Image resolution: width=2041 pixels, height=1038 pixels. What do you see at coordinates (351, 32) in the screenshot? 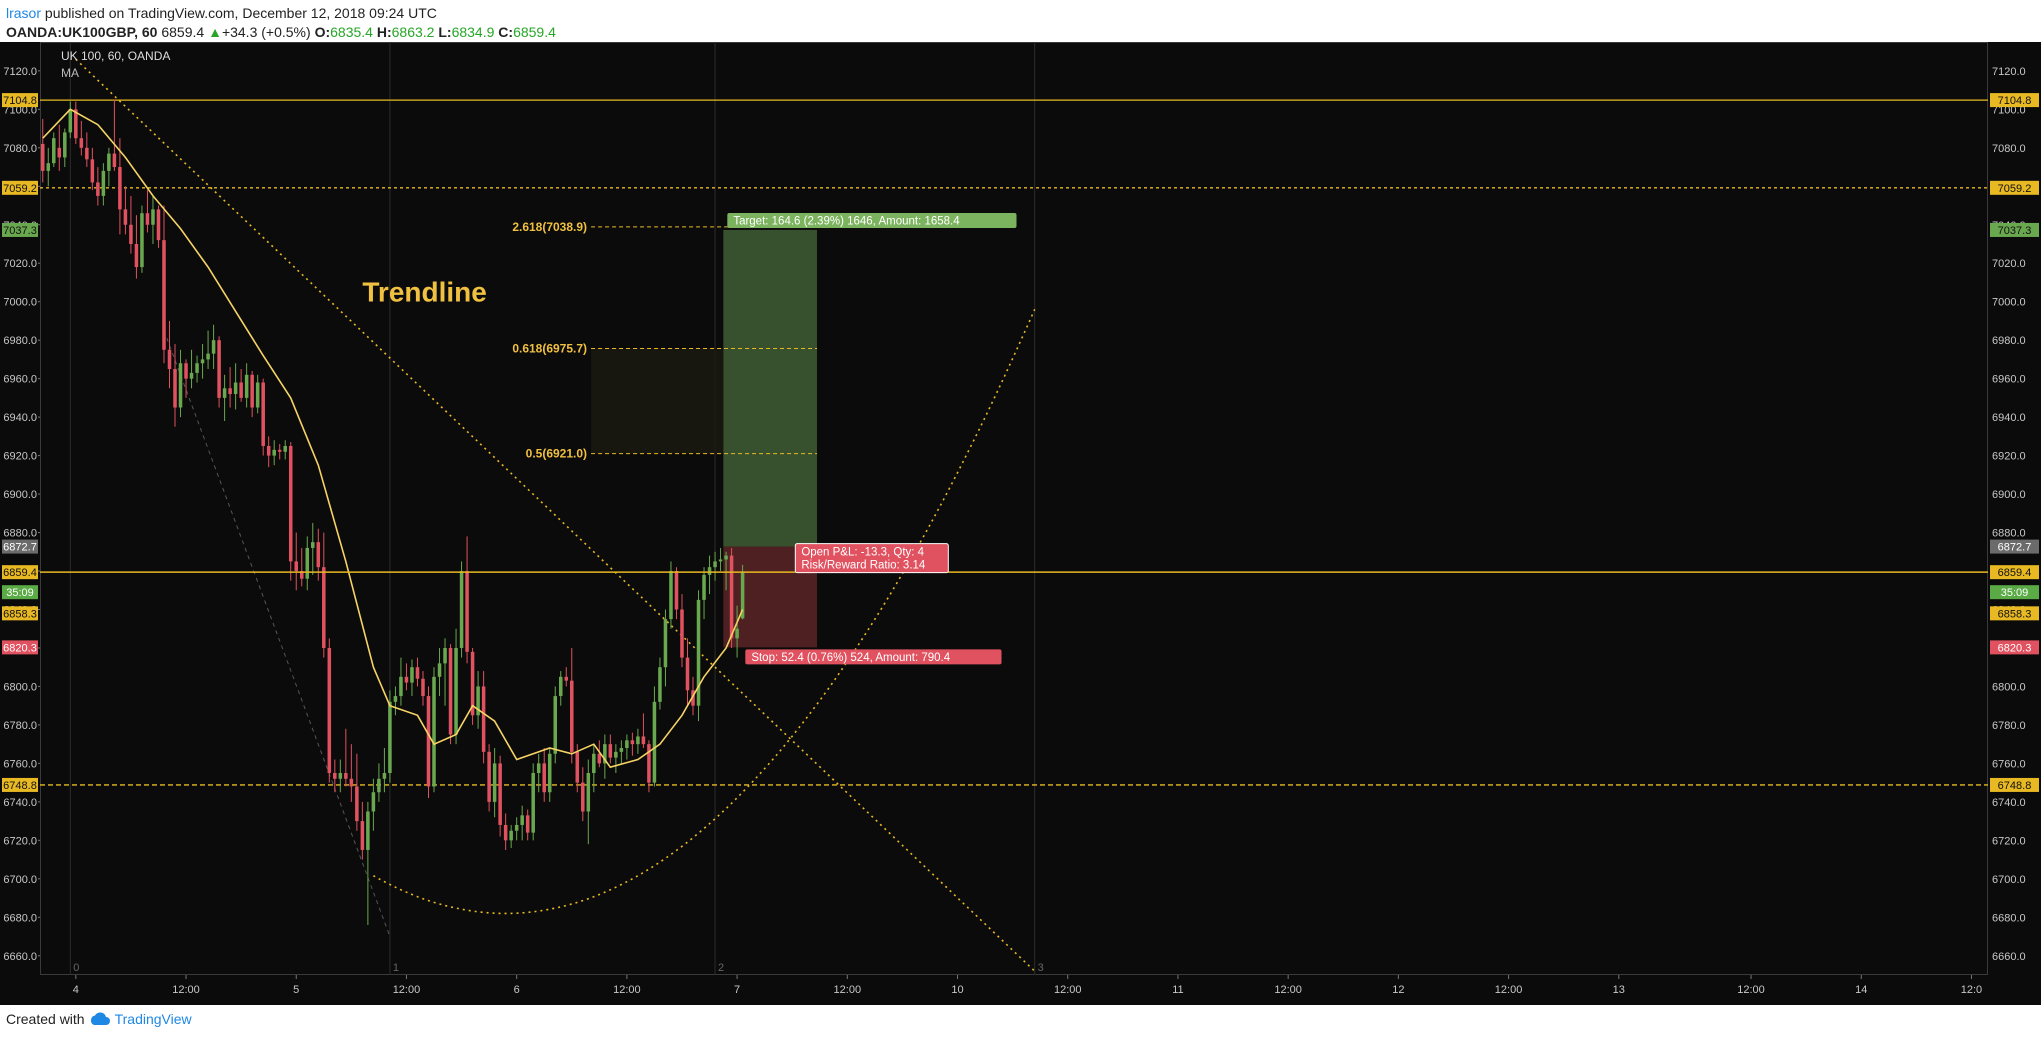
I see `open-value: 6835.4` at bounding box center [351, 32].